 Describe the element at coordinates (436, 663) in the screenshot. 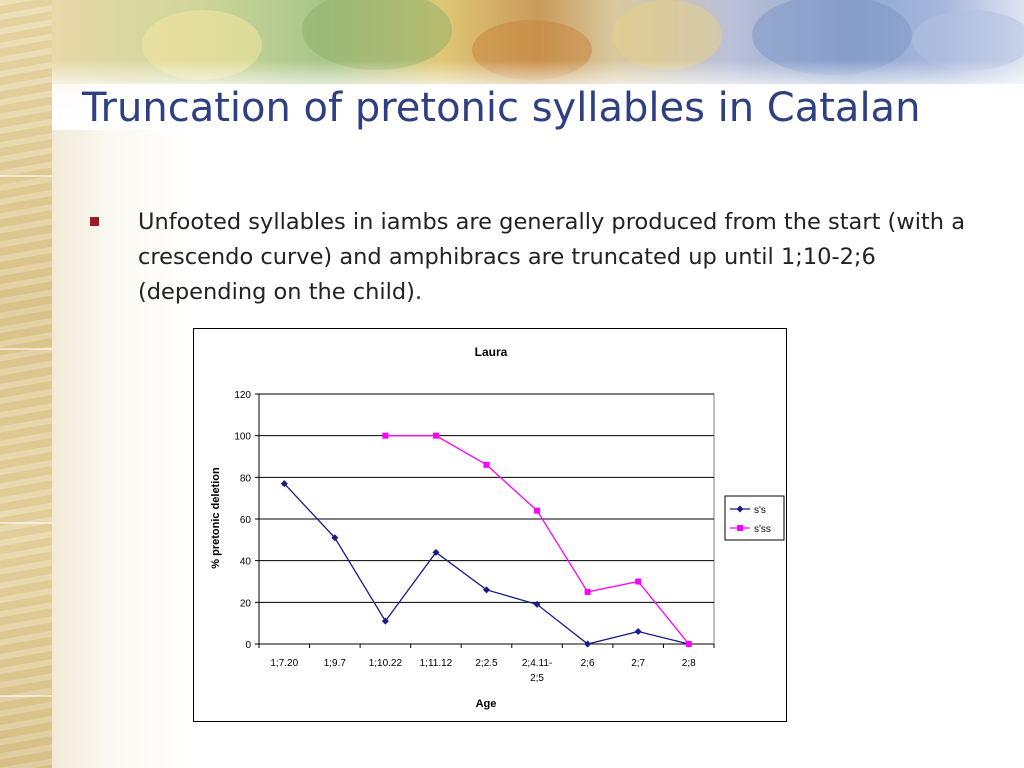

I see `x-tick-label: 1;11.12` at that location.